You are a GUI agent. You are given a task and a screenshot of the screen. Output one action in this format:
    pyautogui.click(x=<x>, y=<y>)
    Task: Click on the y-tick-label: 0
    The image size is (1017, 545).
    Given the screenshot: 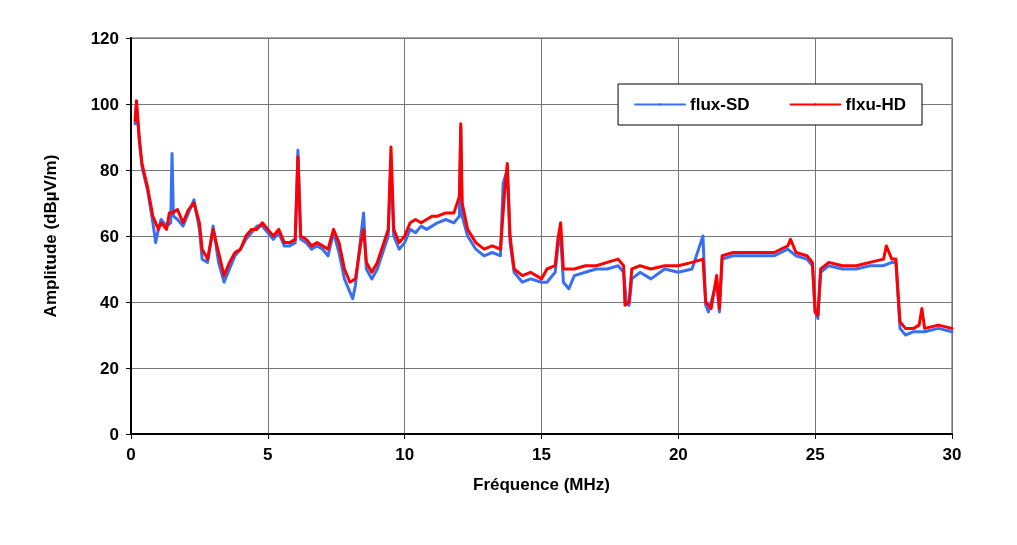 What is the action you would take?
    pyautogui.click(x=114, y=434)
    